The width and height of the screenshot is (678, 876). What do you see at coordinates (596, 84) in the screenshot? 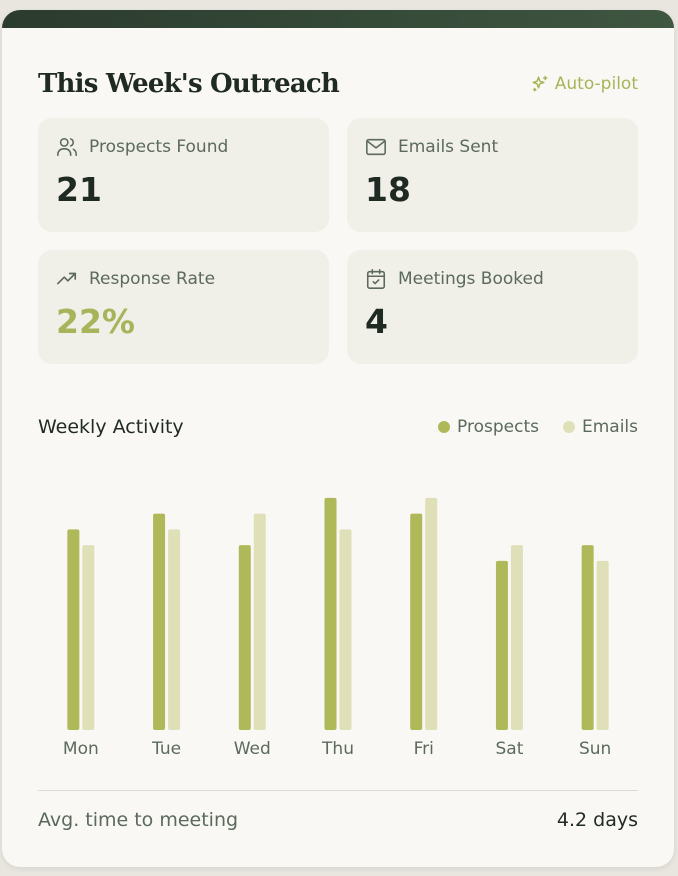
I see `autopilot-label: Auto-pilot` at bounding box center [596, 84].